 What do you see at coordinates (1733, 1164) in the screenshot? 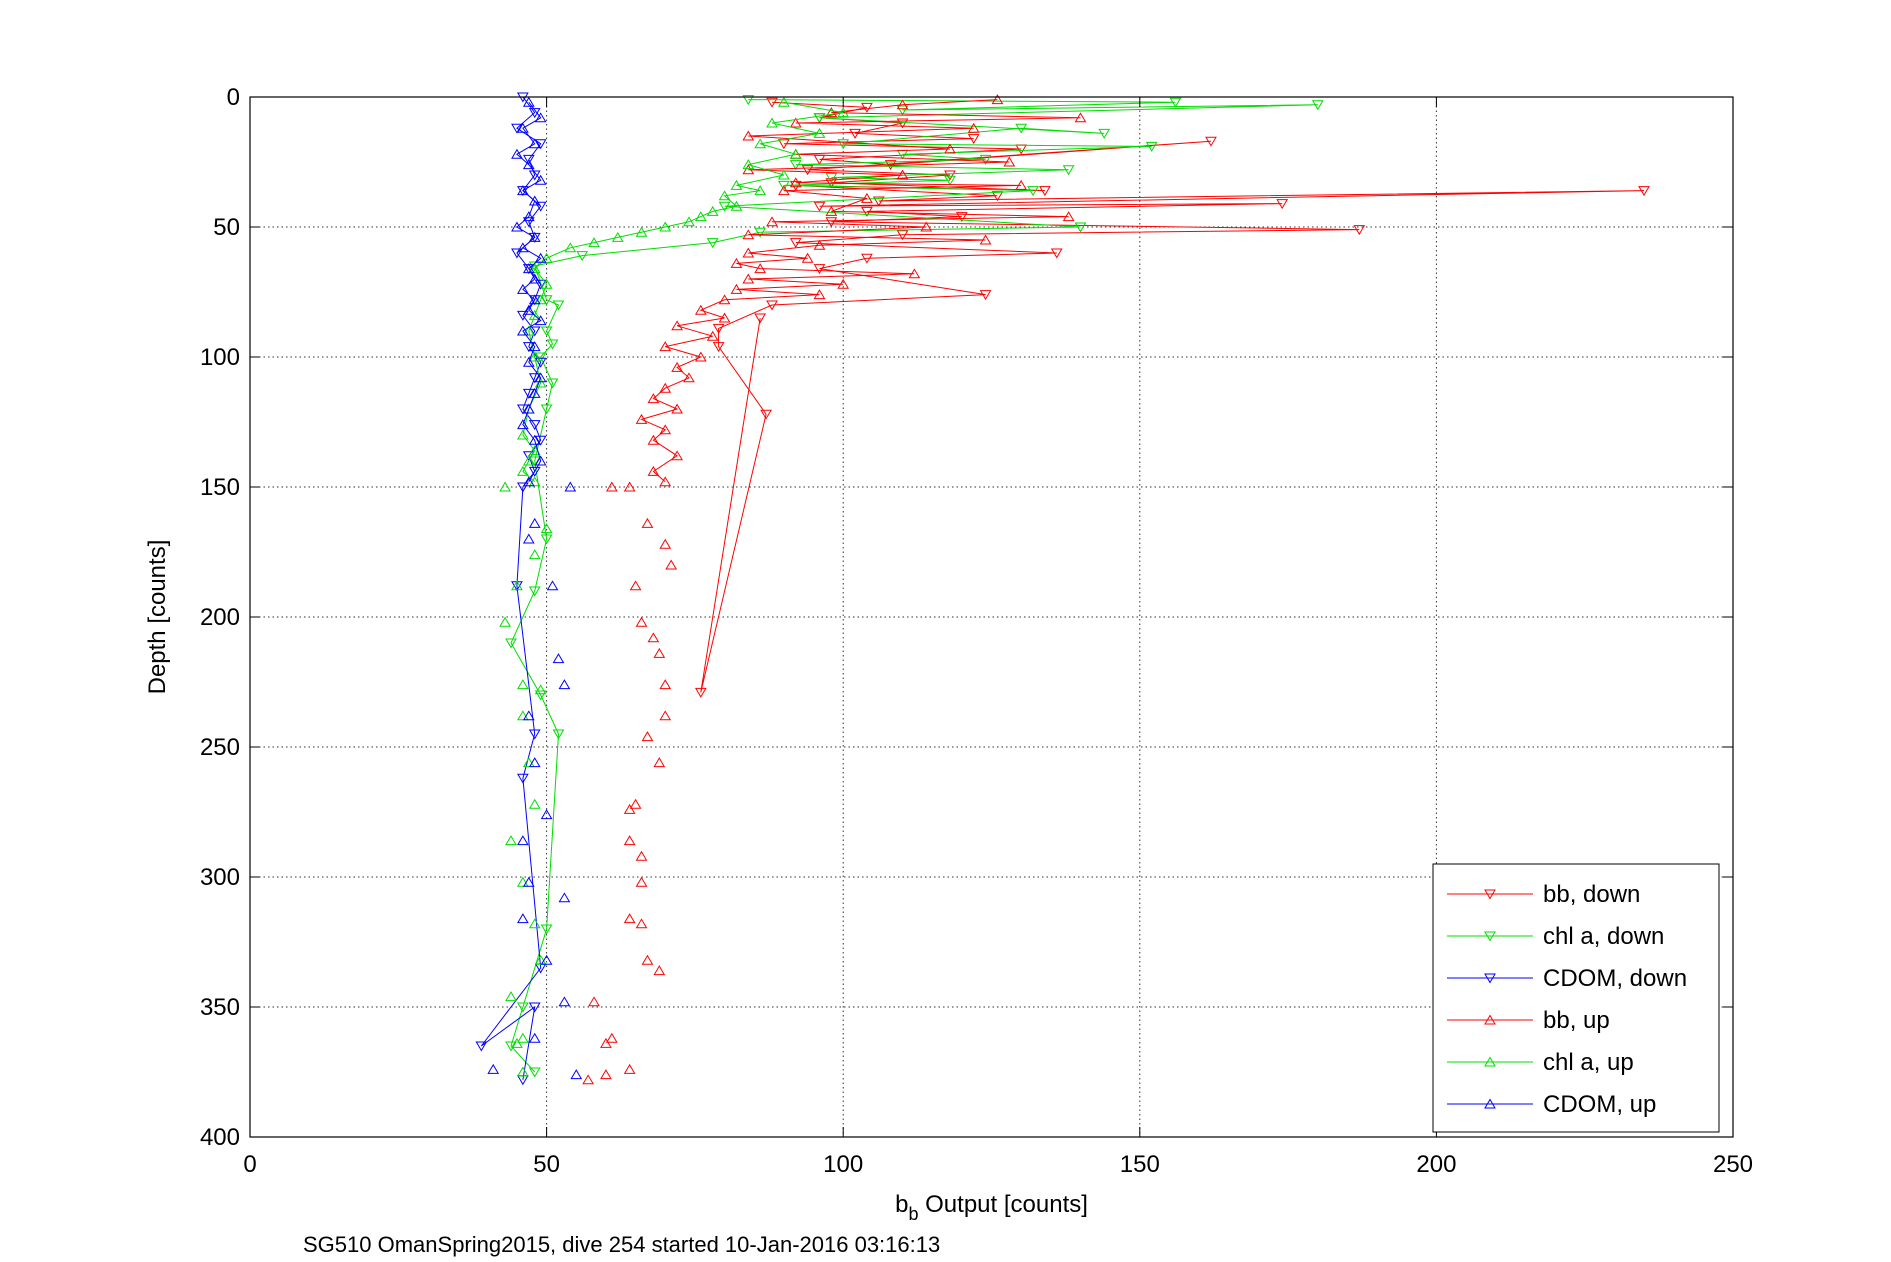
I see `x-tick-label: 250` at bounding box center [1733, 1164].